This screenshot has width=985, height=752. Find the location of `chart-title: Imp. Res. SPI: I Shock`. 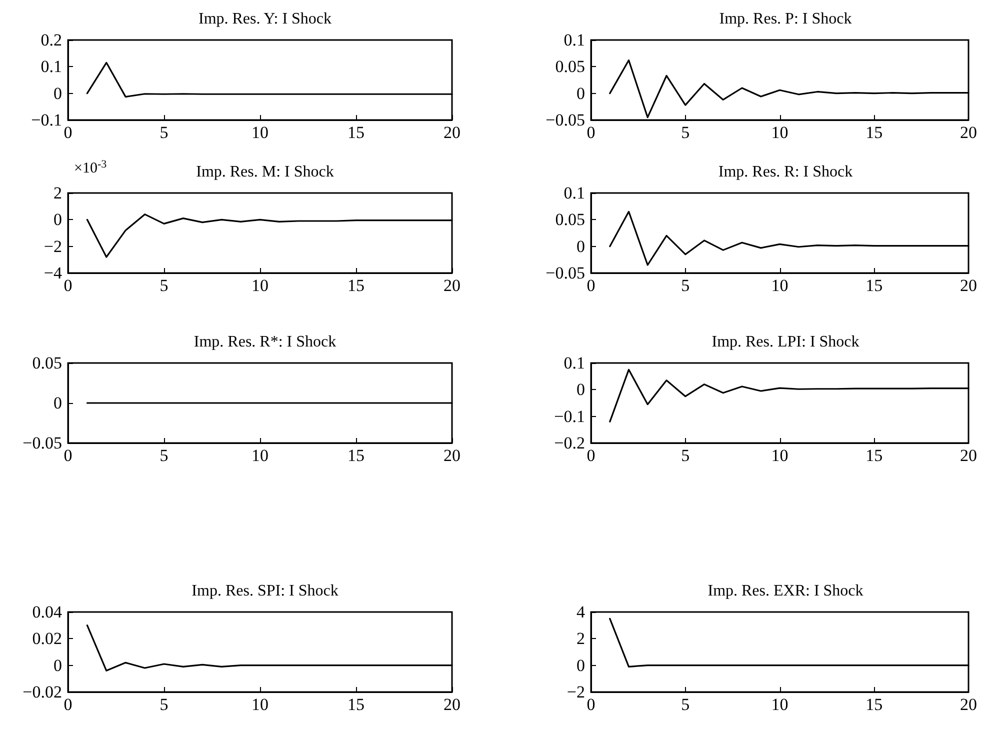

chart-title: Imp. Res. SPI: I Shock is located at coordinates (265, 591).